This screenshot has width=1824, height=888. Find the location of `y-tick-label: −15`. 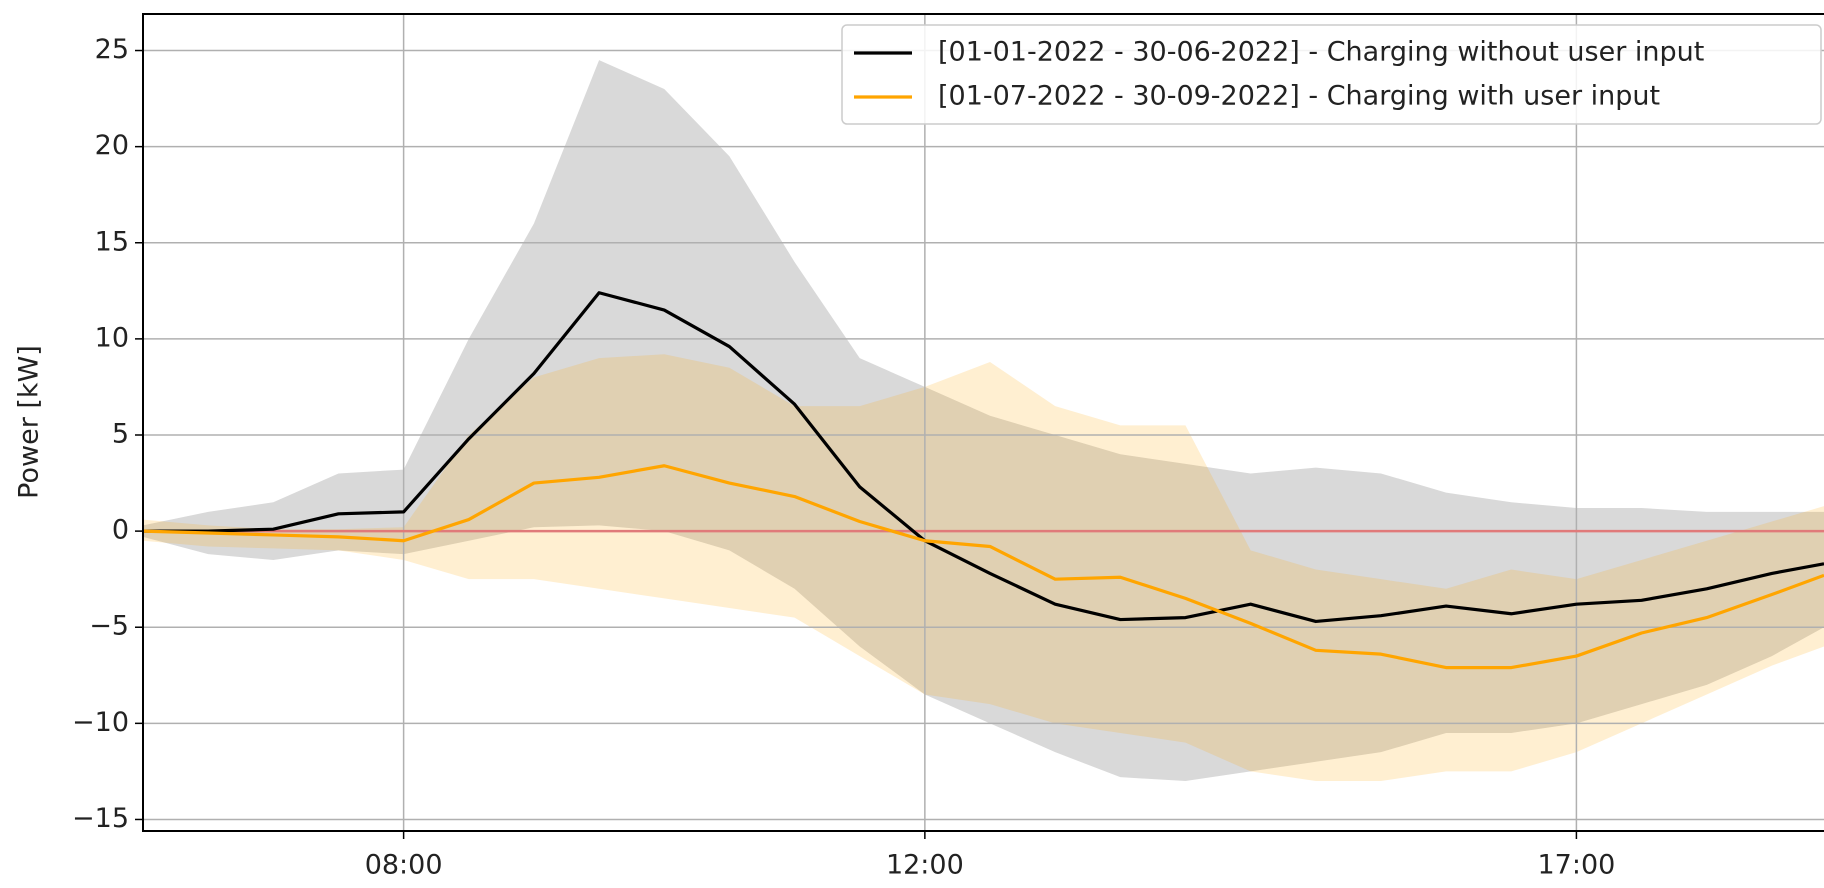

y-tick-label: −15 is located at coordinates (100, 818).